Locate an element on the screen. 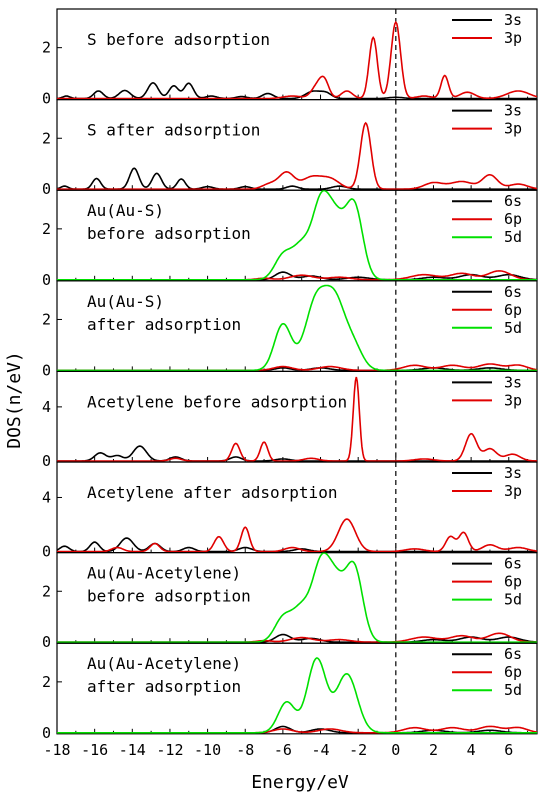  x-axis-label: Energy/eV is located at coordinates (300, 782).